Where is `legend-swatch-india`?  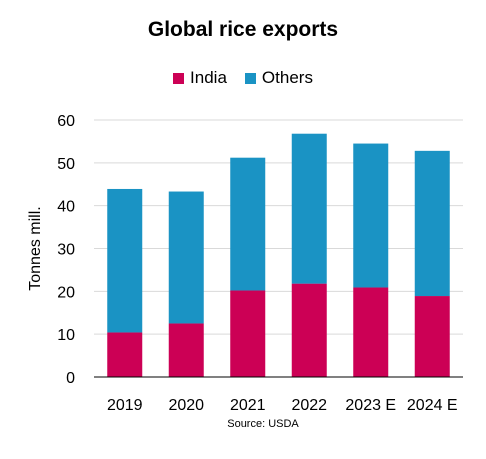
legend-swatch-india is located at coordinates (179, 78).